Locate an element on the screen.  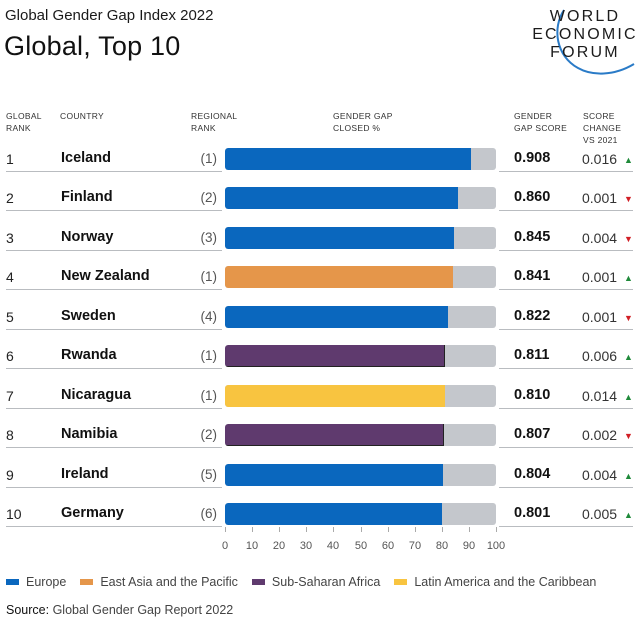
score-change: 0.002 is located at coordinates (600, 435).